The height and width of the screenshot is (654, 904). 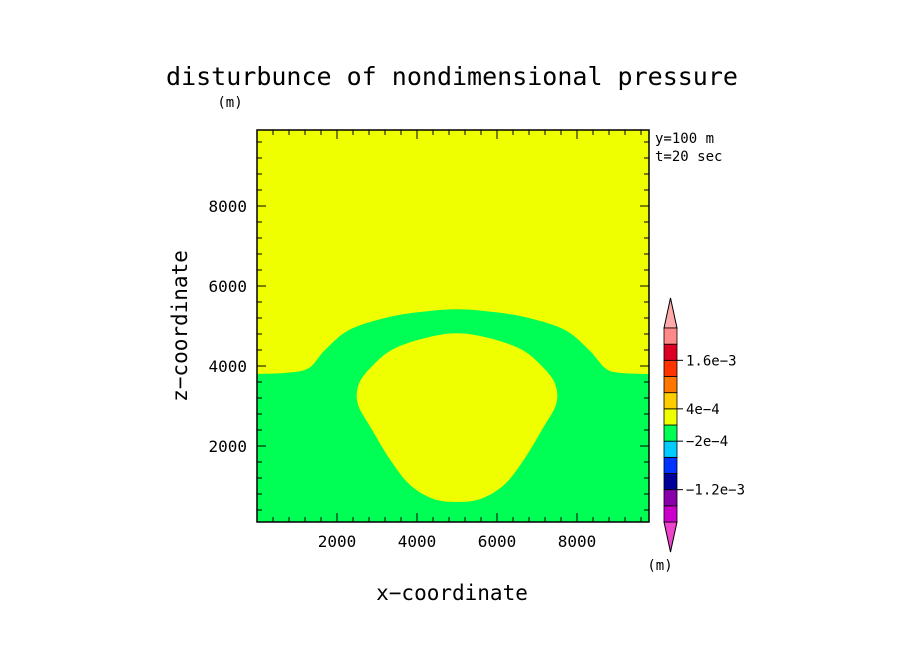 What do you see at coordinates (688, 157) in the screenshot?
I see `annotation-t: t=20 sec` at bounding box center [688, 157].